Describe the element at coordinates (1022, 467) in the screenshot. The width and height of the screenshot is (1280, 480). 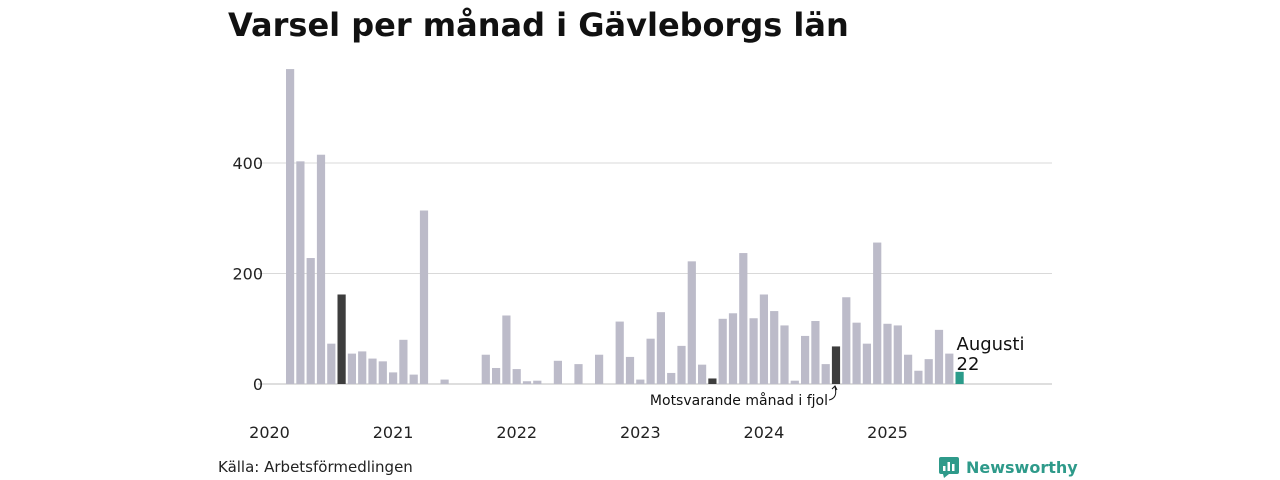
I see `brand-name: Newsworthy` at that location.